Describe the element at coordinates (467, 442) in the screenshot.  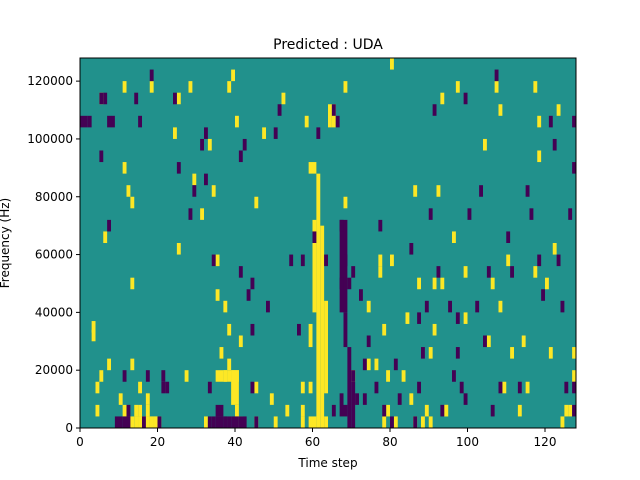
I see `x-tick-label: 100` at that location.